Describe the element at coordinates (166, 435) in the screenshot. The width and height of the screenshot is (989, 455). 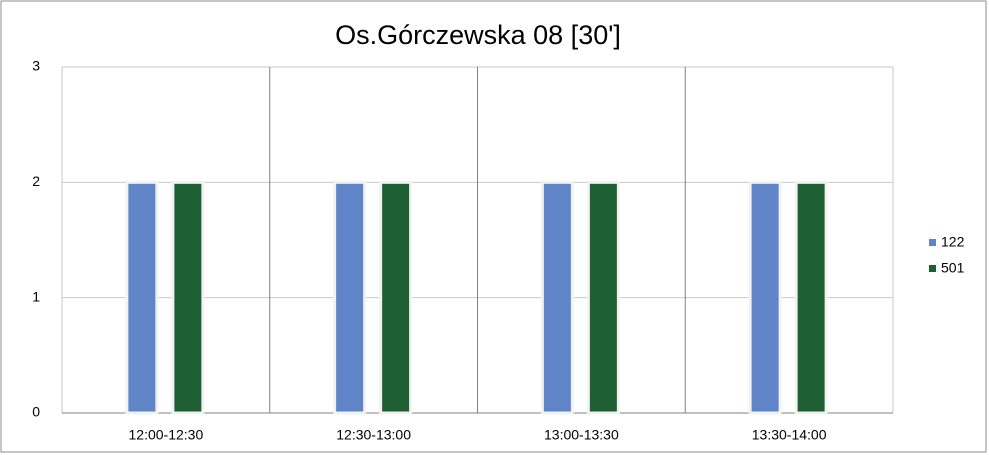
I see `x-tick-label: 12:00-12:30` at that location.